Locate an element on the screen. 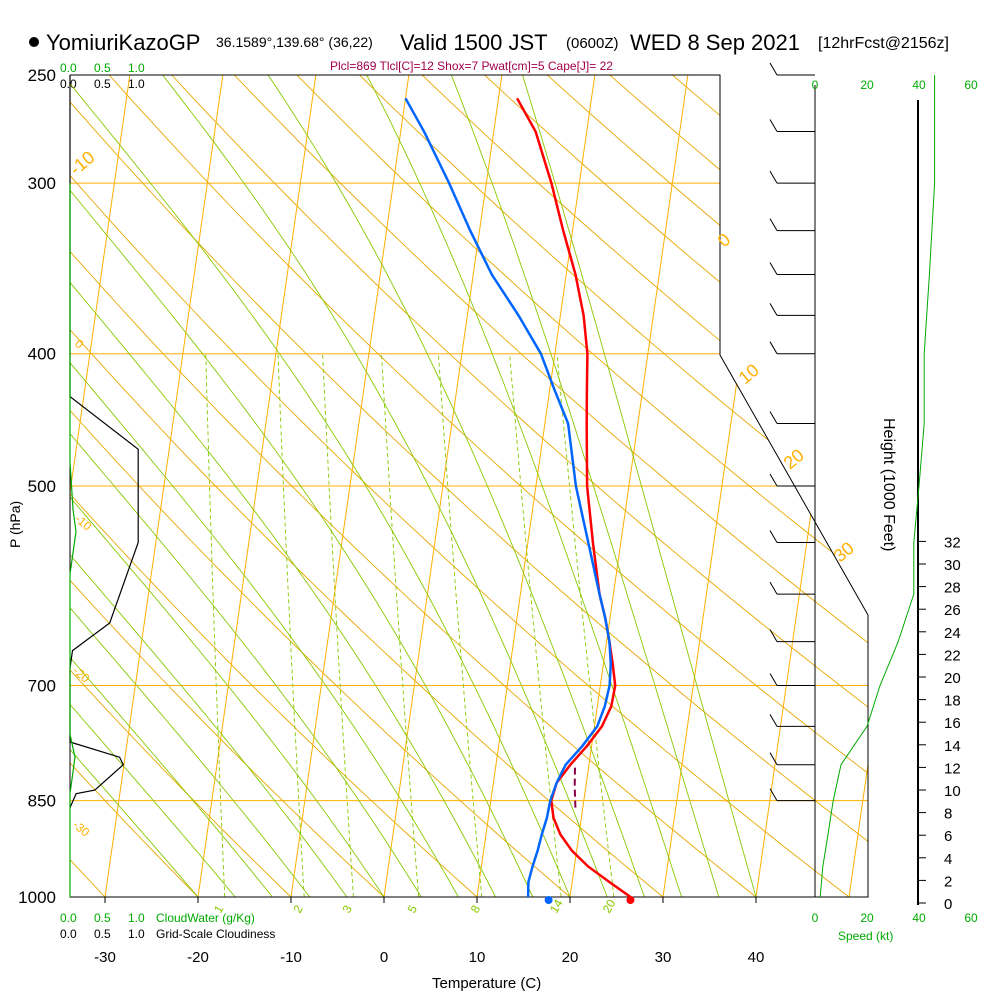  height-tick-label: 16 is located at coordinates (952, 723).